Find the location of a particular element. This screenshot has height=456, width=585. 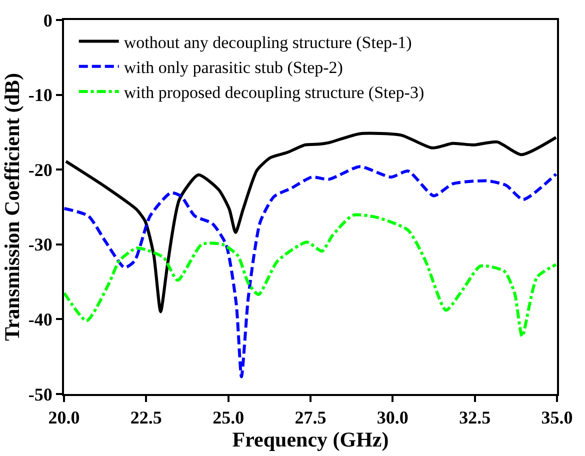

y-tick-label: -40 is located at coordinates (40, 320).